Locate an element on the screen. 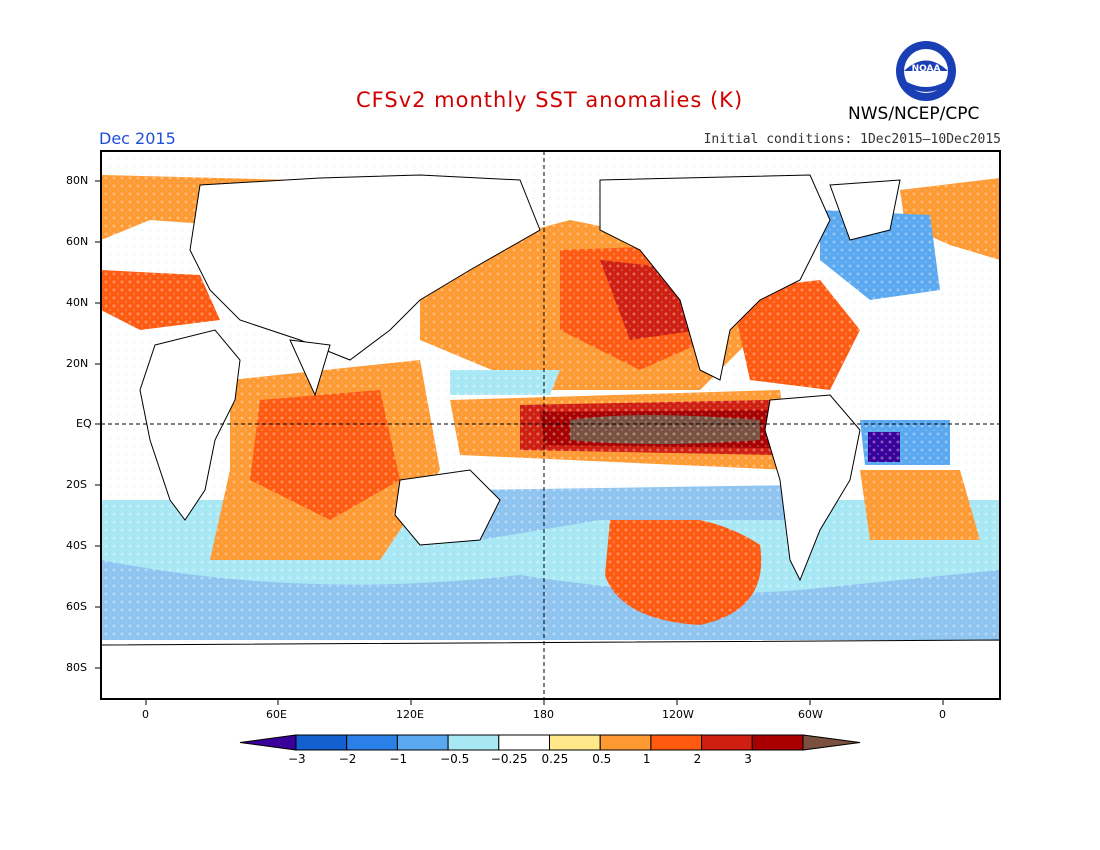  lat-ticks is located at coordinates (98, 424).